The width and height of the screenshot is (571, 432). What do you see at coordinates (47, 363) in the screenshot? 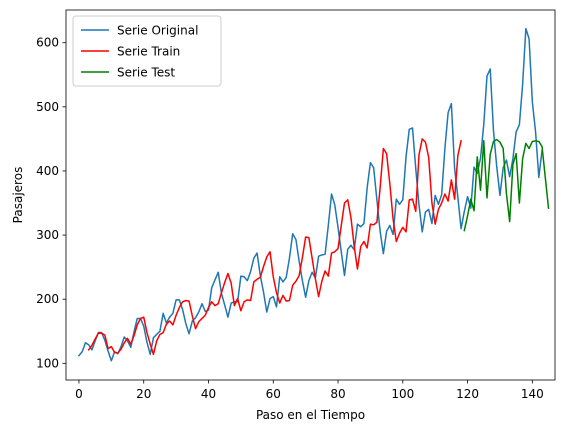
I see `y-tick-label: 100` at bounding box center [47, 363].